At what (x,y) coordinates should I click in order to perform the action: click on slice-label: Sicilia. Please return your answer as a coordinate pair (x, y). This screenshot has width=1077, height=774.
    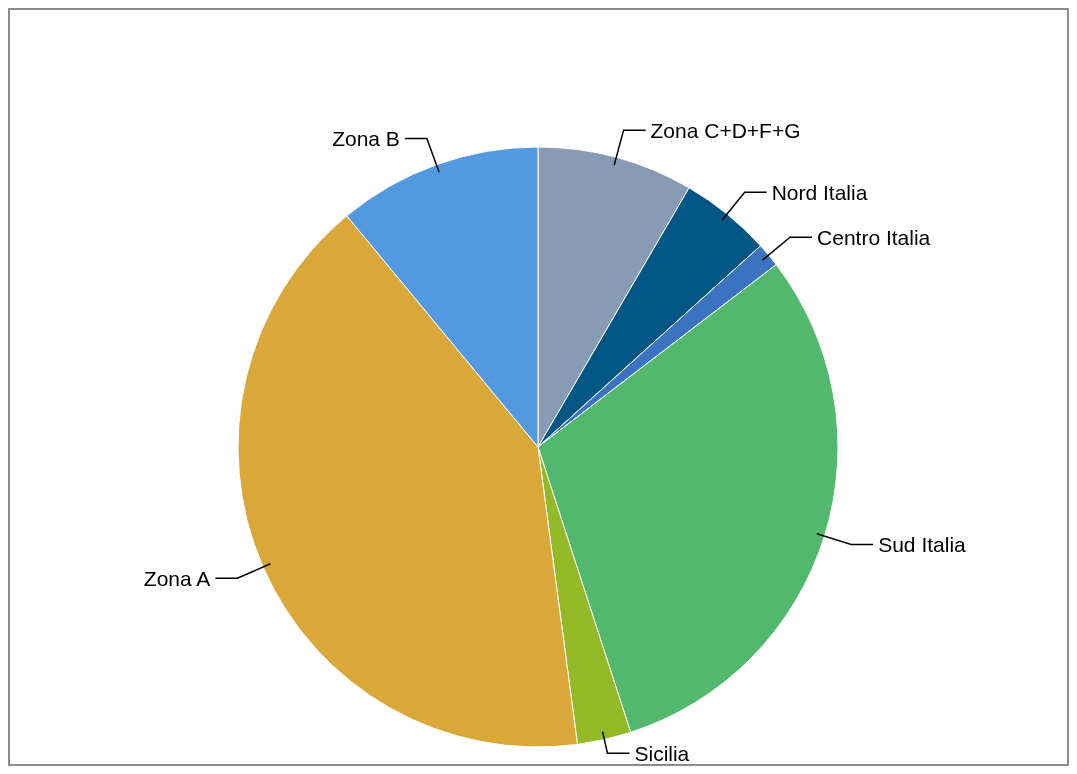
    Looking at the image, I should click on (662, 753).